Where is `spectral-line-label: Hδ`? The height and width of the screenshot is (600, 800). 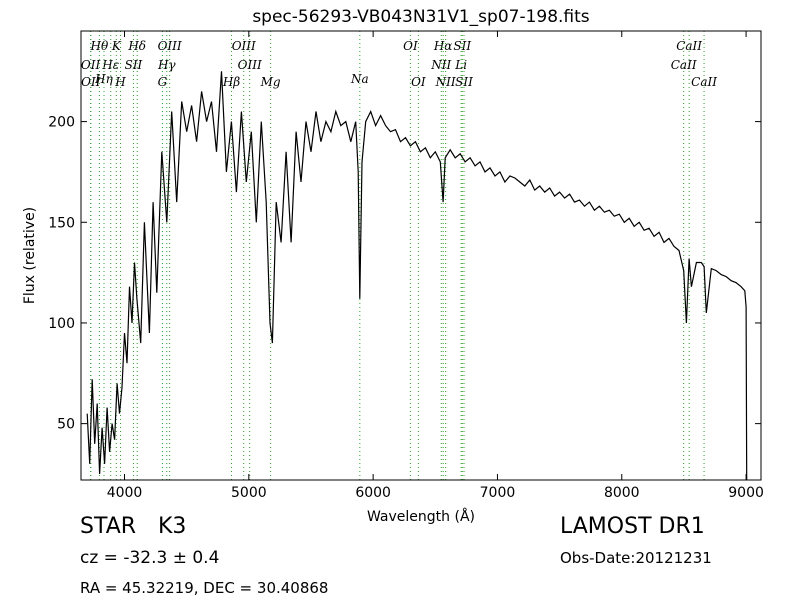 spectral-line-label: Hδ is located at coordinates (136, 46).